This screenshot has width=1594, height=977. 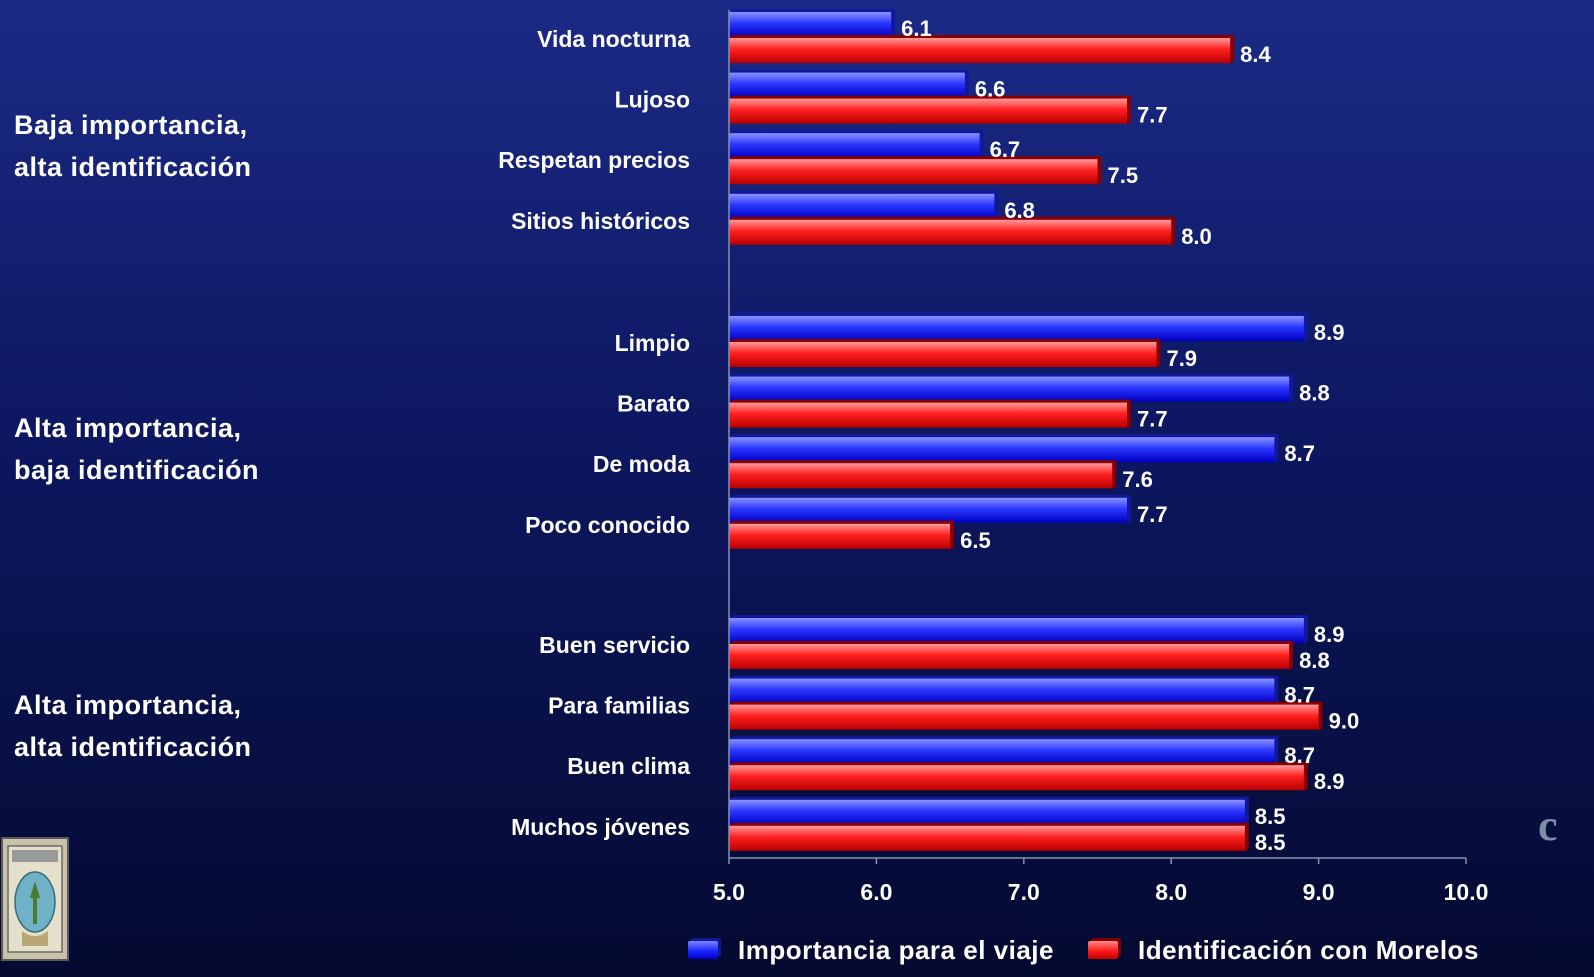 What do you see at coordinates (1548, 825) in the screenshot?
I see `corner-letter: c` at bounding box center [1548, 825].